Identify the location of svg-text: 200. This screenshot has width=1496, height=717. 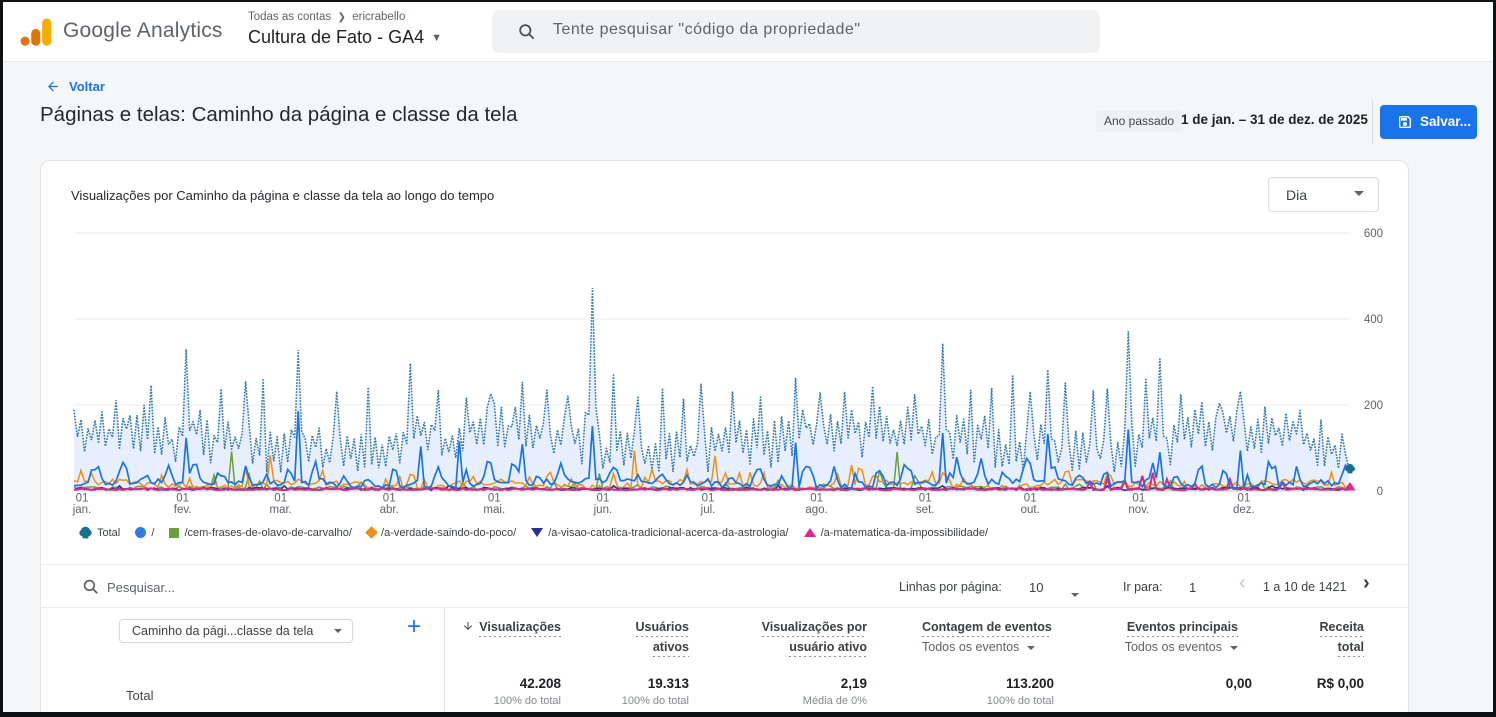
(1373, 406).